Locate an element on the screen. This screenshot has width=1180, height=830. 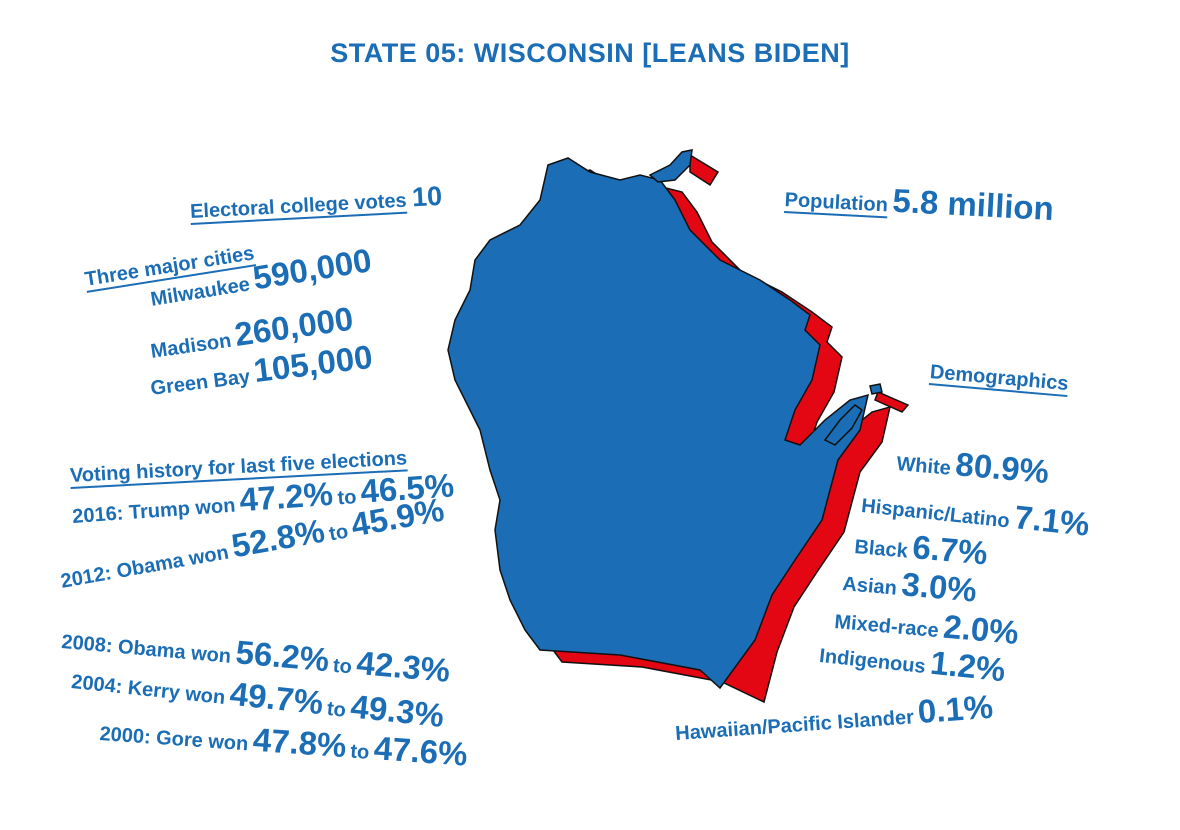
demo-value: 7.1% is located at coordinates (1052, 520).